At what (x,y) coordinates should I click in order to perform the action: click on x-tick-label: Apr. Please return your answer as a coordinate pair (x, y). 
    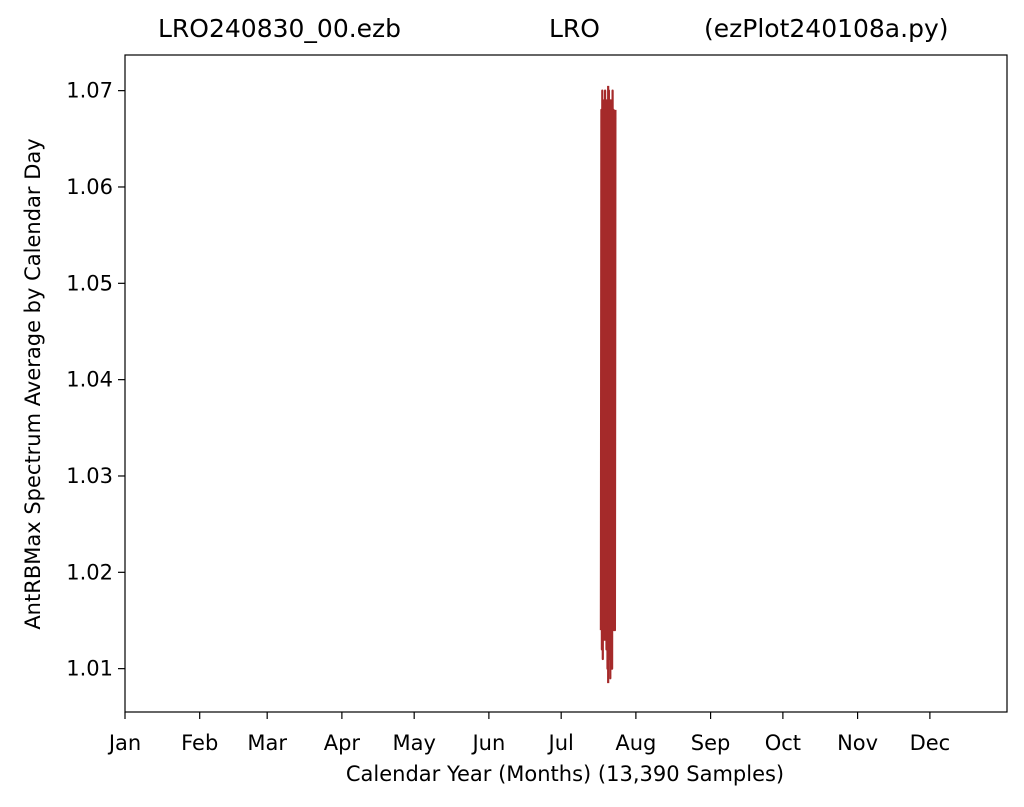
    Looking at the image, I should click on (342, 743).